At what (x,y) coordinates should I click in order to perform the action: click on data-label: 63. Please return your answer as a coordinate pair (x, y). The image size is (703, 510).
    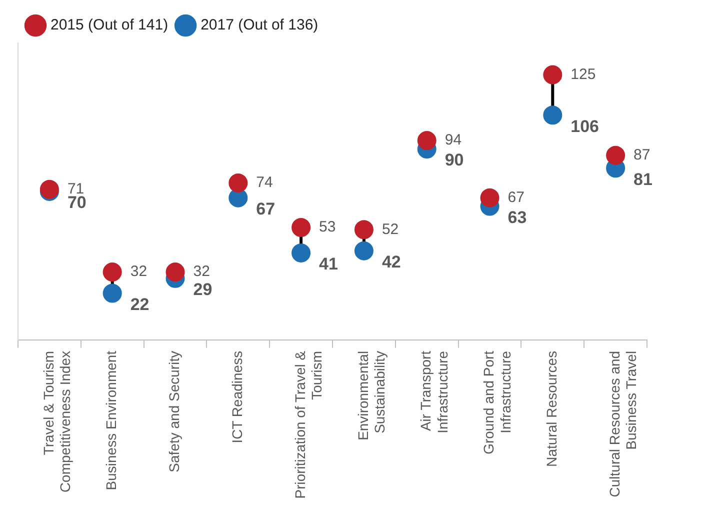
    Looking at the image, I should click on (517, 217).